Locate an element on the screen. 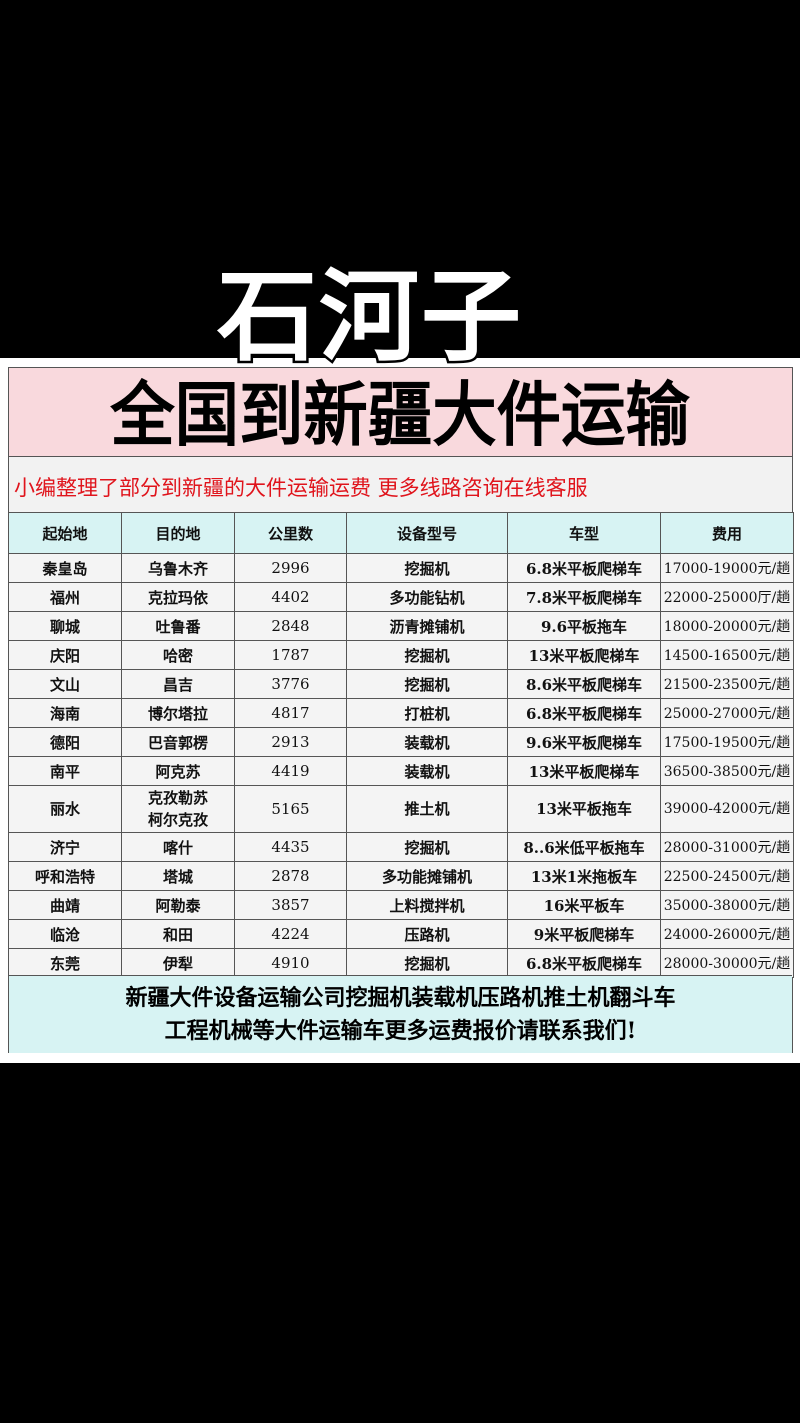  distance-cell: 2913 is located at coordinates (290, 742).